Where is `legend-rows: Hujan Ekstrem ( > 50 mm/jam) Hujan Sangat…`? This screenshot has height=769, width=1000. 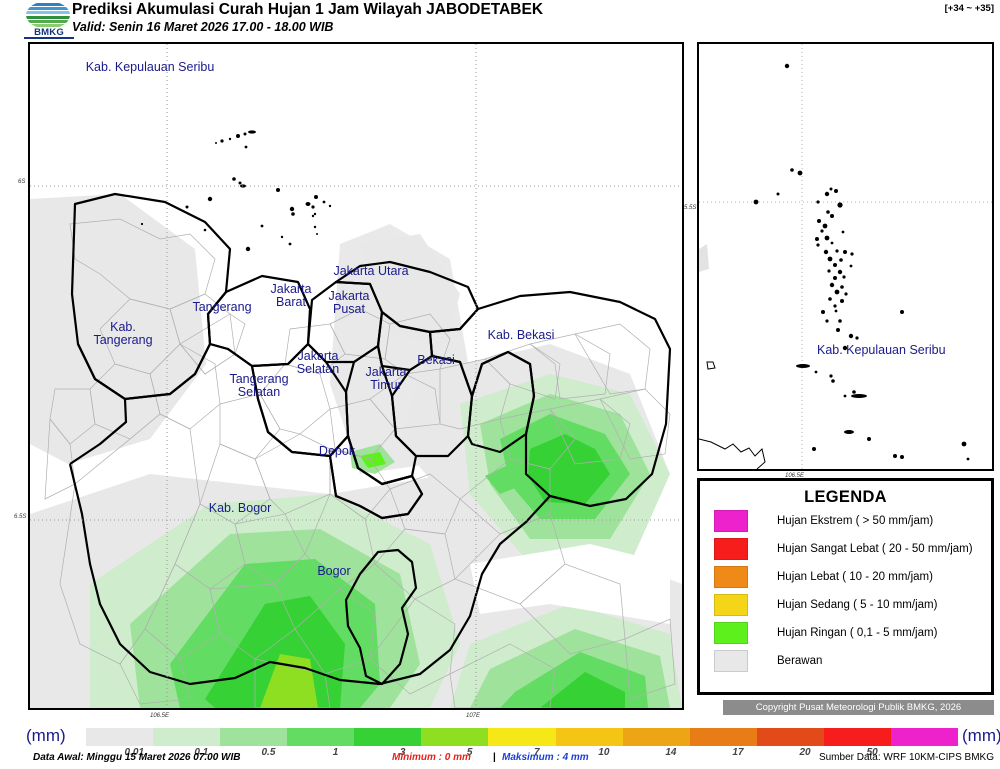 legend-rows: Hujan Ekstrem ( > 50 mm/jam) Hujan Sangat… is located at coordinates (845, 591).